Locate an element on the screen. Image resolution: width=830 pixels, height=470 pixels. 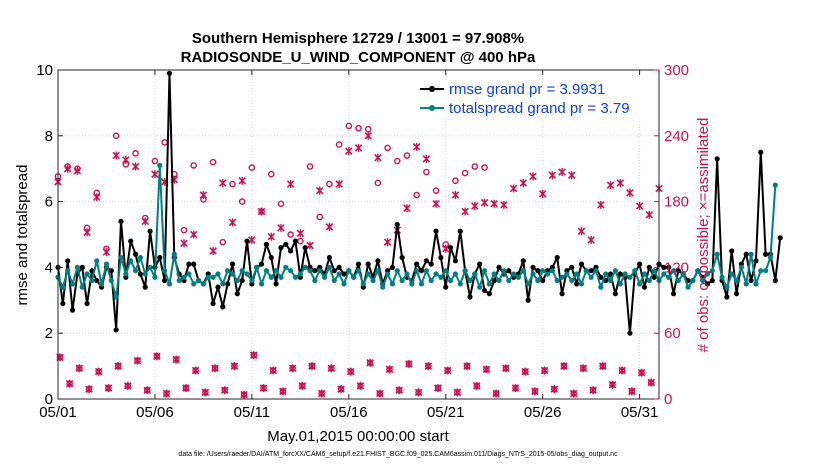
y-right-tick-label: 60 is located at coordinates (672, 333).